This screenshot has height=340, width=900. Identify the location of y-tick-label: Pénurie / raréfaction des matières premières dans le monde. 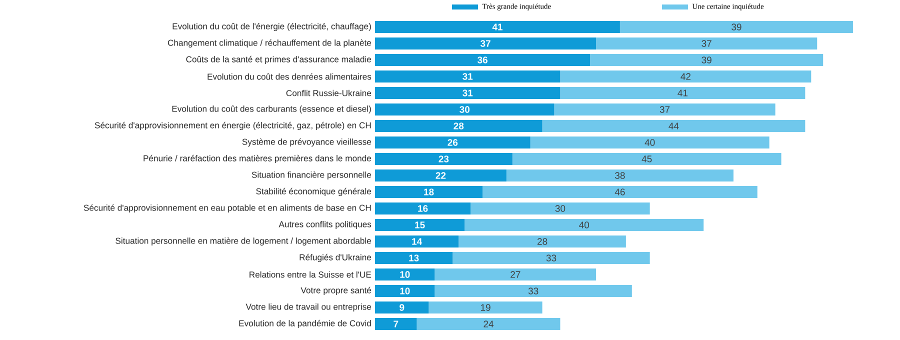
(258, 159).